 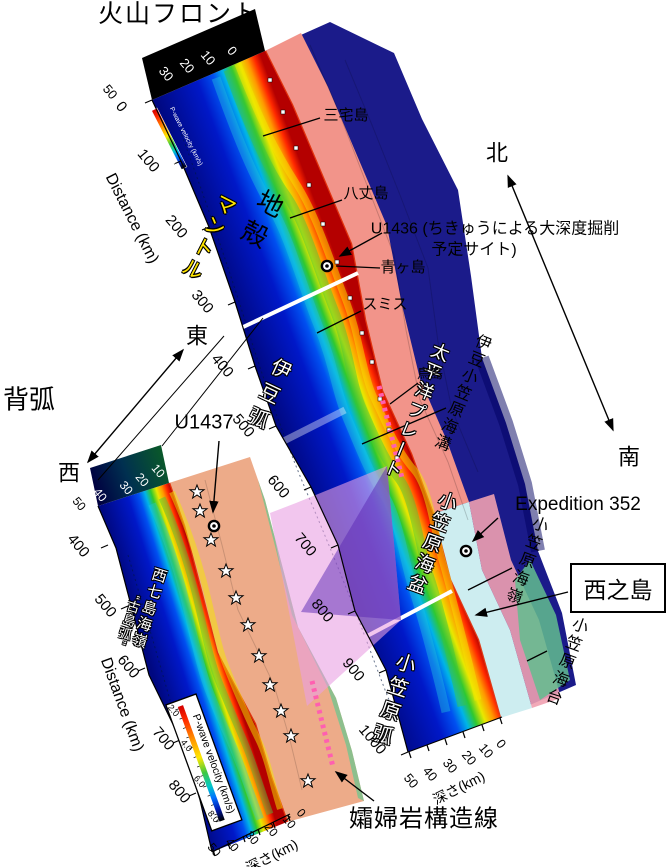 I want to click on figure-title: 火山フロント, so click(x=179, y=14).